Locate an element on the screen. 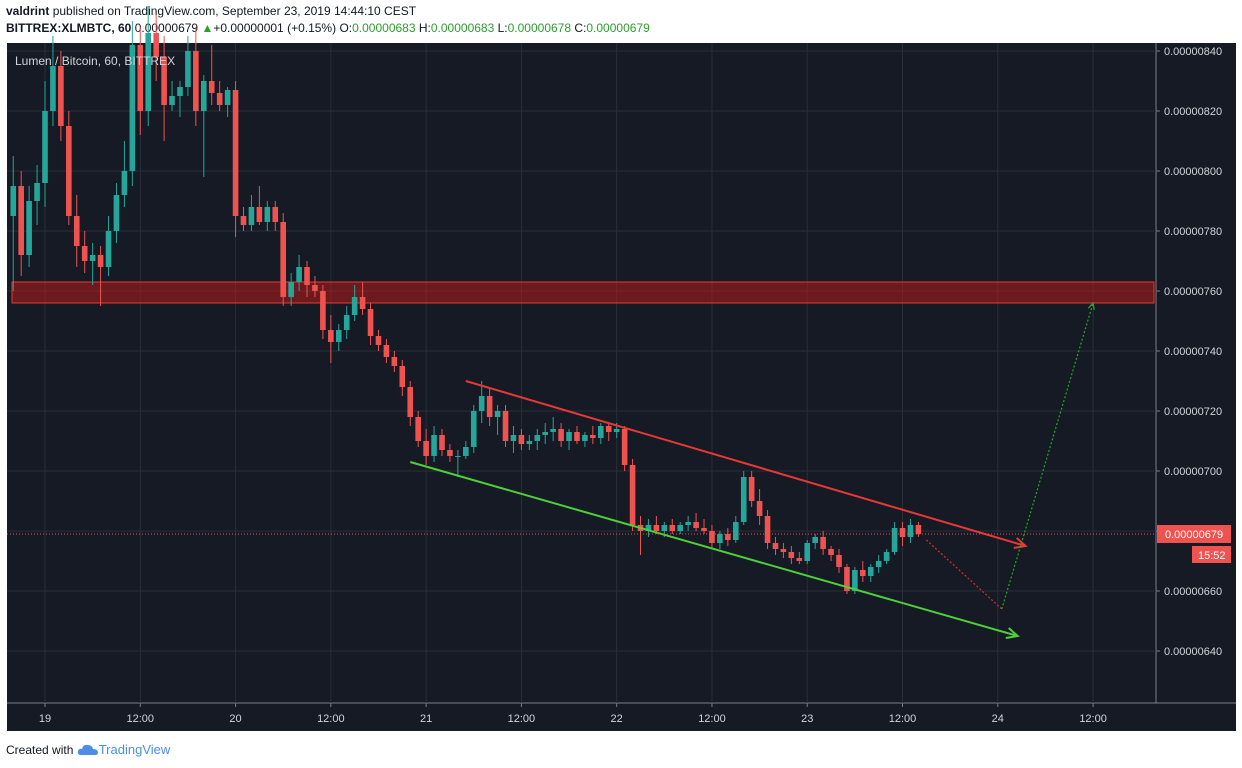 The width and height of the screenshot is (1242, 768). projection-path-2-line is located at coordinates (1047, 456).